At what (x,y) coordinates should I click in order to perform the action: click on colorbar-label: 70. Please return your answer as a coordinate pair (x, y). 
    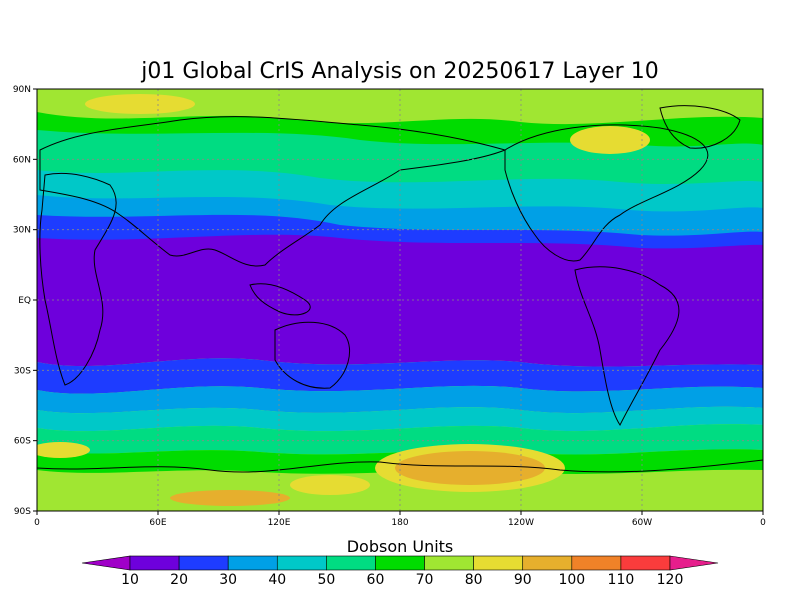
    Looking at the image, I should click on (425, 580).